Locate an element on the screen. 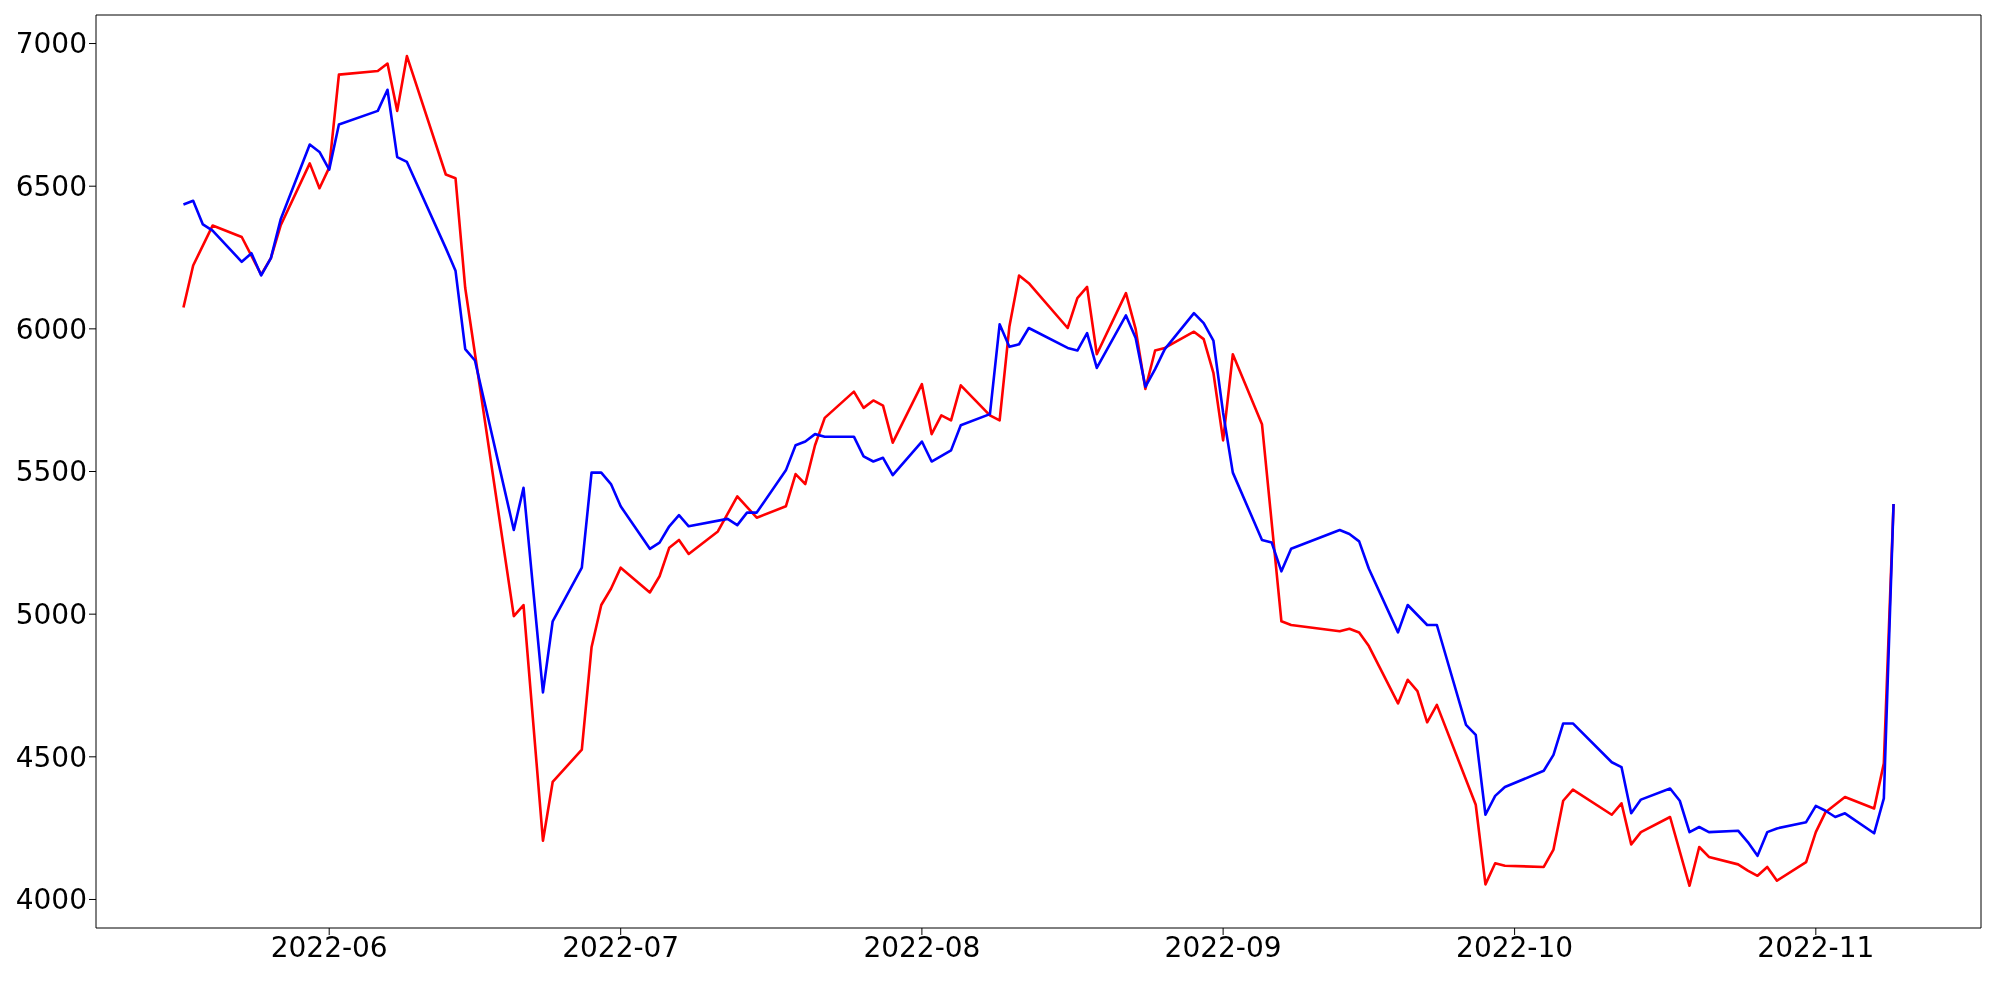  x-tick-label: 2022-11 is located at coordinates (1816, 947).